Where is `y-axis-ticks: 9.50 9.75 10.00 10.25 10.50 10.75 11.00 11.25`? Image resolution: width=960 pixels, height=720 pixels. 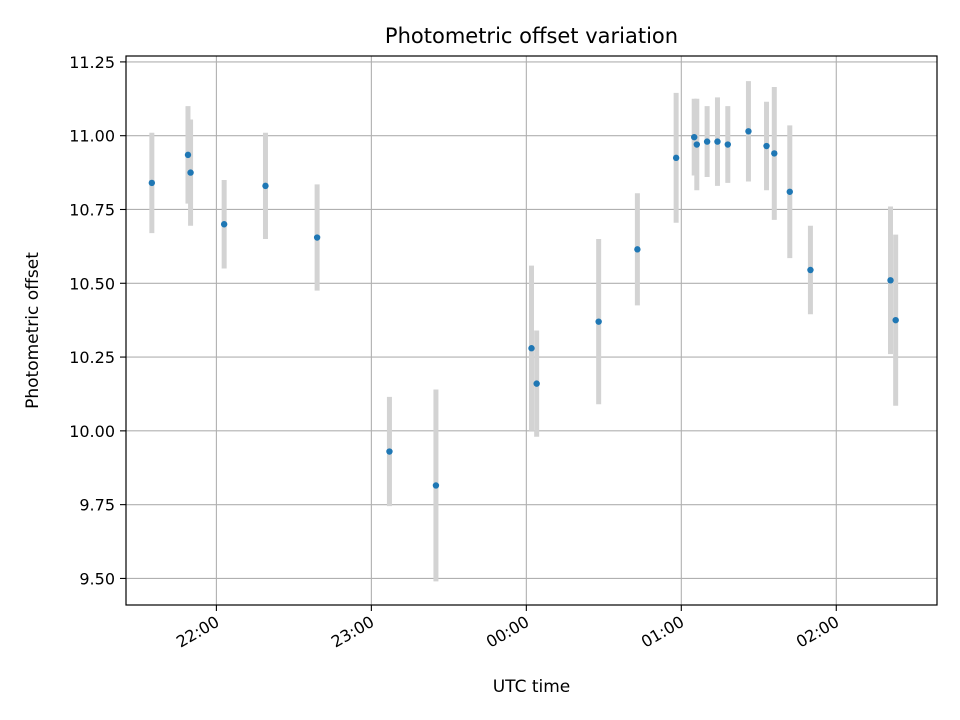
y-axis-ticks: 9.50 9.75 10.00 10.25 10.50 10.75 11.00 11.25 is located at coordinates (97, 320).